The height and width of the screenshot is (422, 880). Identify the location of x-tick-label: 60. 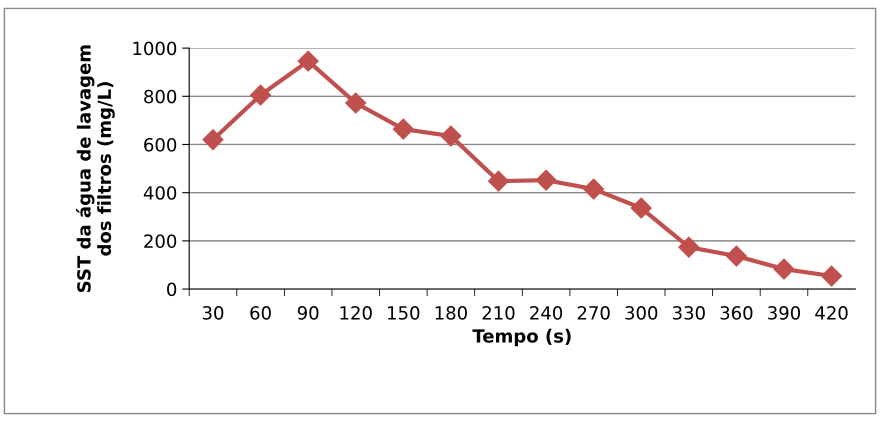
(260, 313).